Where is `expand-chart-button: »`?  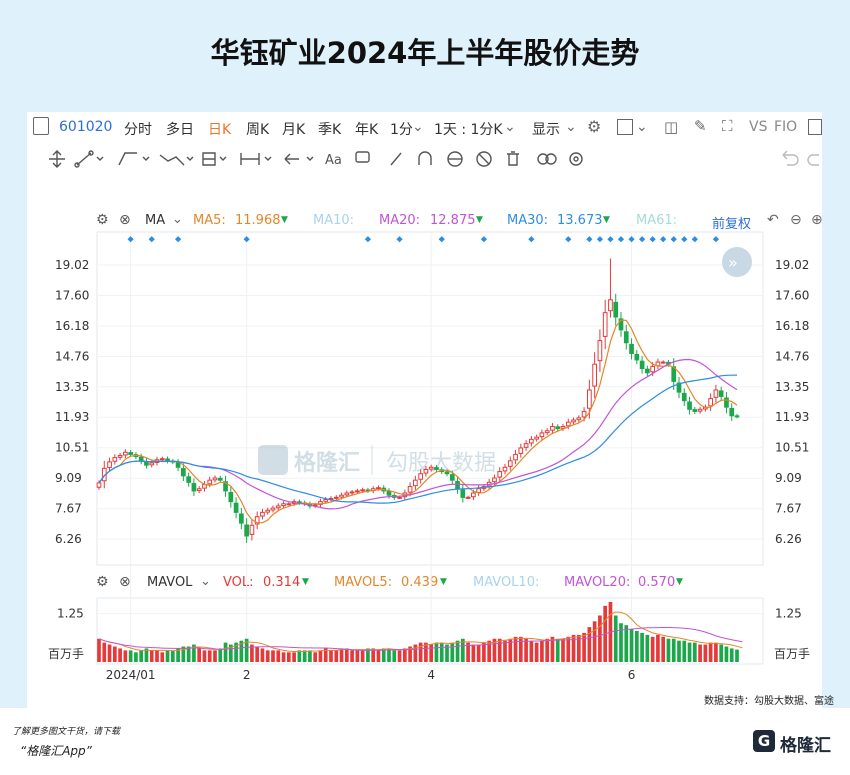 expand-chart-button: » is located at coordinates (737, 262).